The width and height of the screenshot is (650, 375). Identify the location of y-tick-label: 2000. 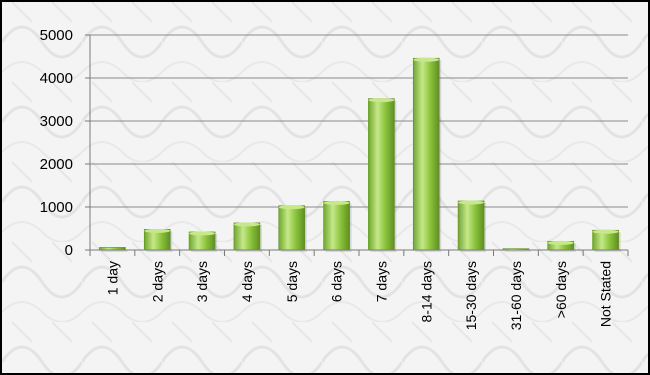
(56, 164).